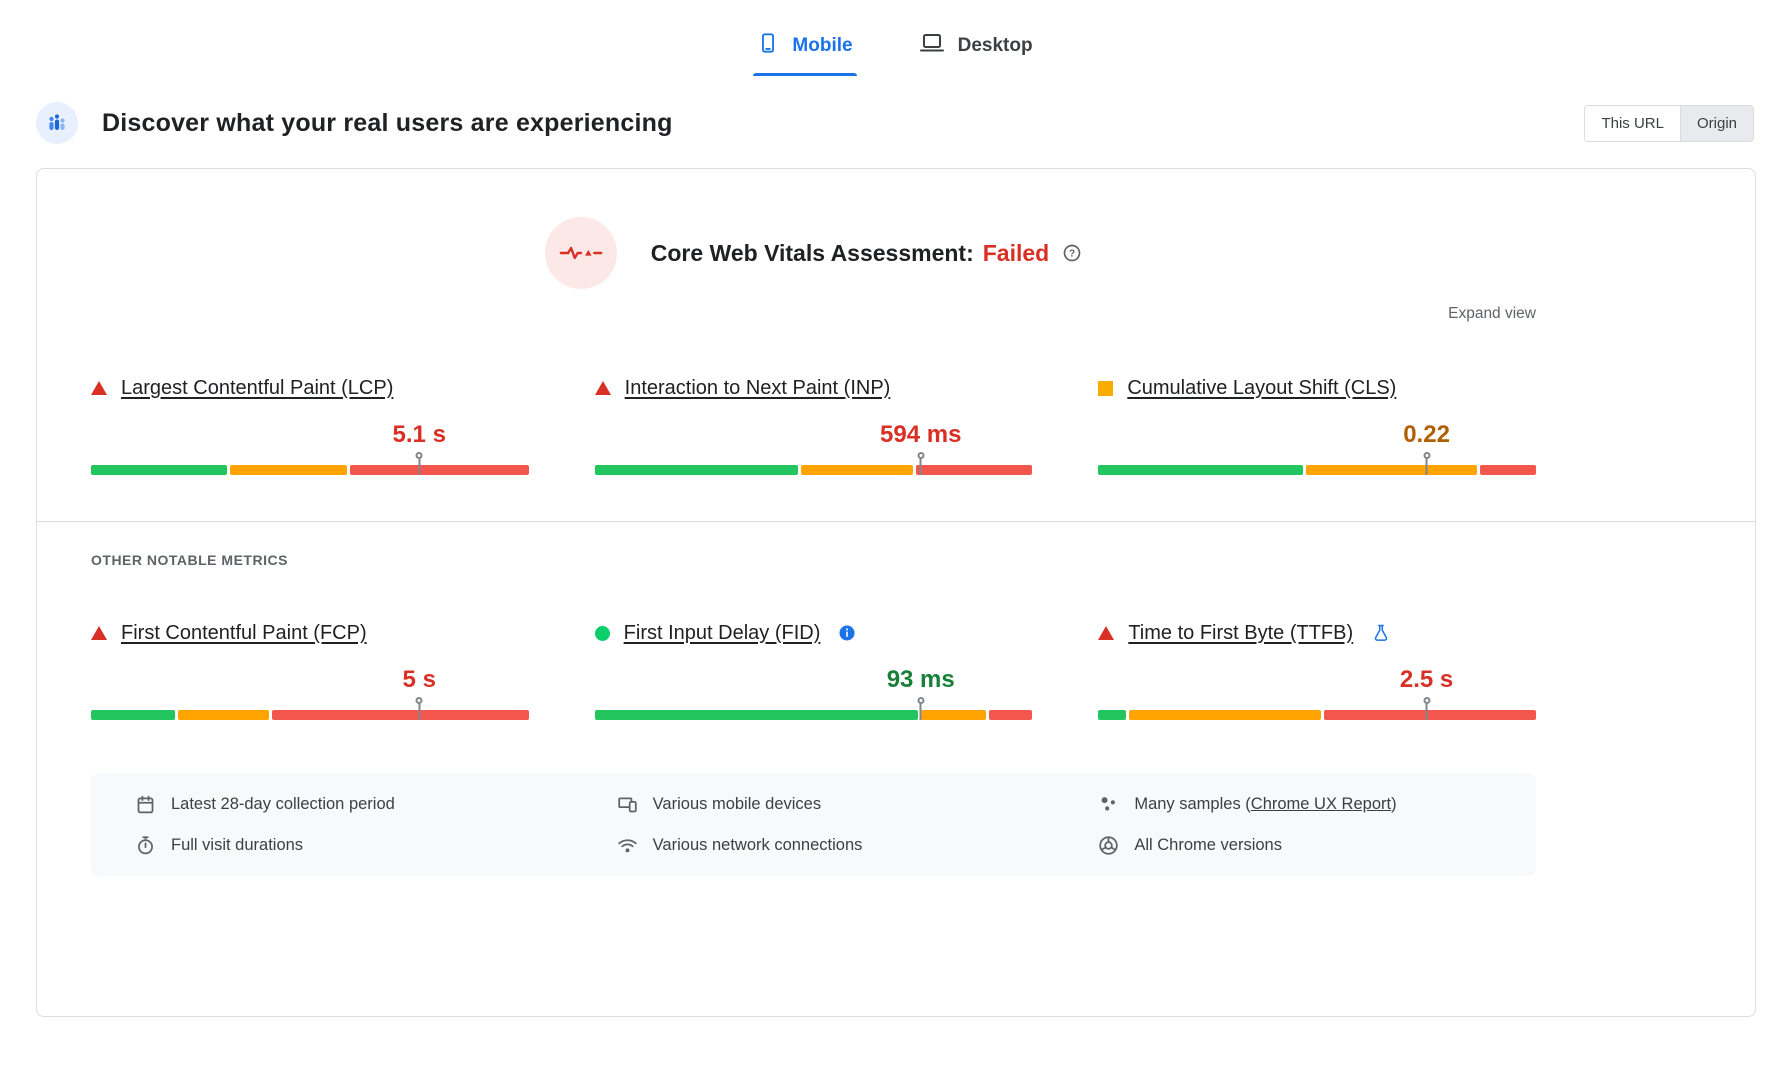 This screenshot has width=1790, height=1068. Describe the element at coordinates (1632, 123) in the screenshot. I see `this-url-button: This URL` at that location.